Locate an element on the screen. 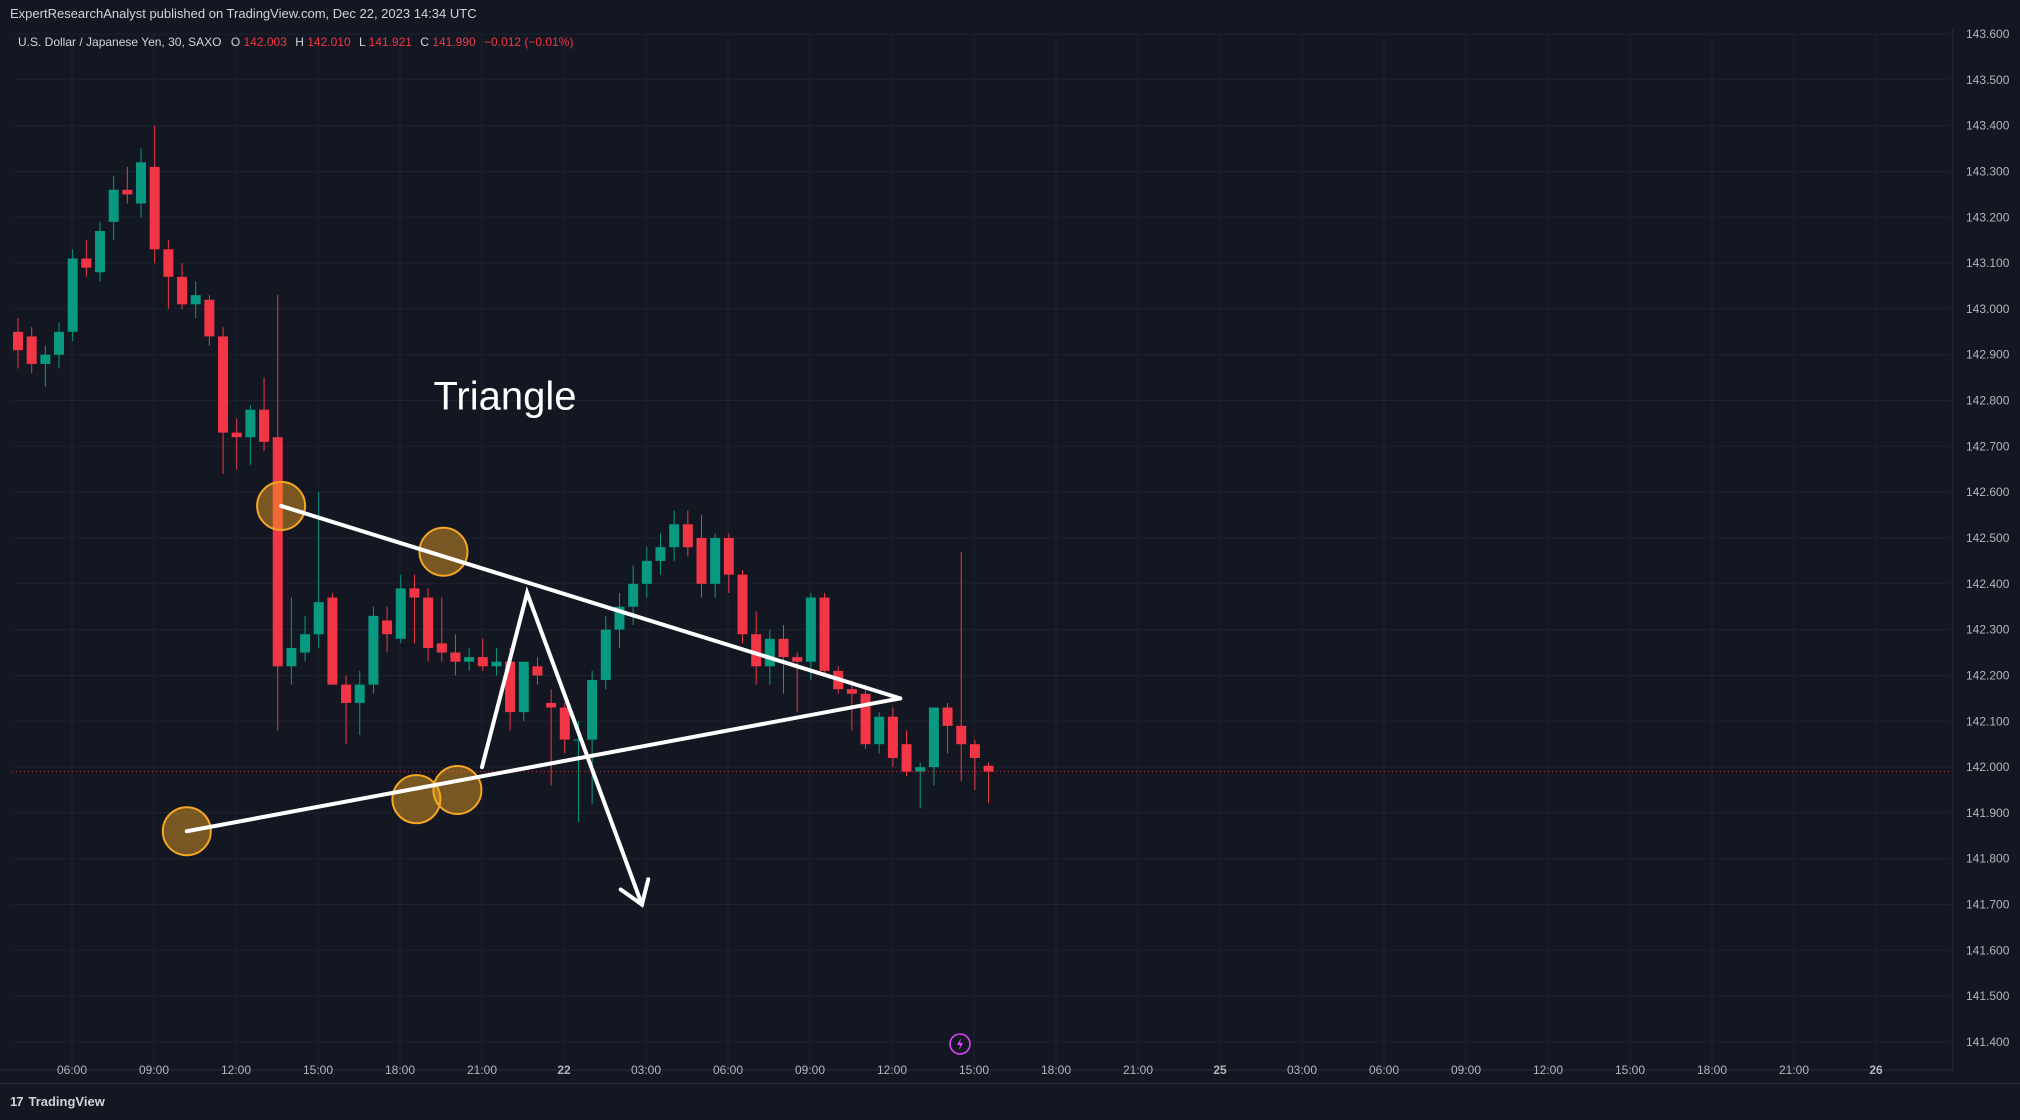 Image resolution: width=2020 pixels, height=1120 pixels. footer: 17 TradingView is located at coordinates (1010, 1101).